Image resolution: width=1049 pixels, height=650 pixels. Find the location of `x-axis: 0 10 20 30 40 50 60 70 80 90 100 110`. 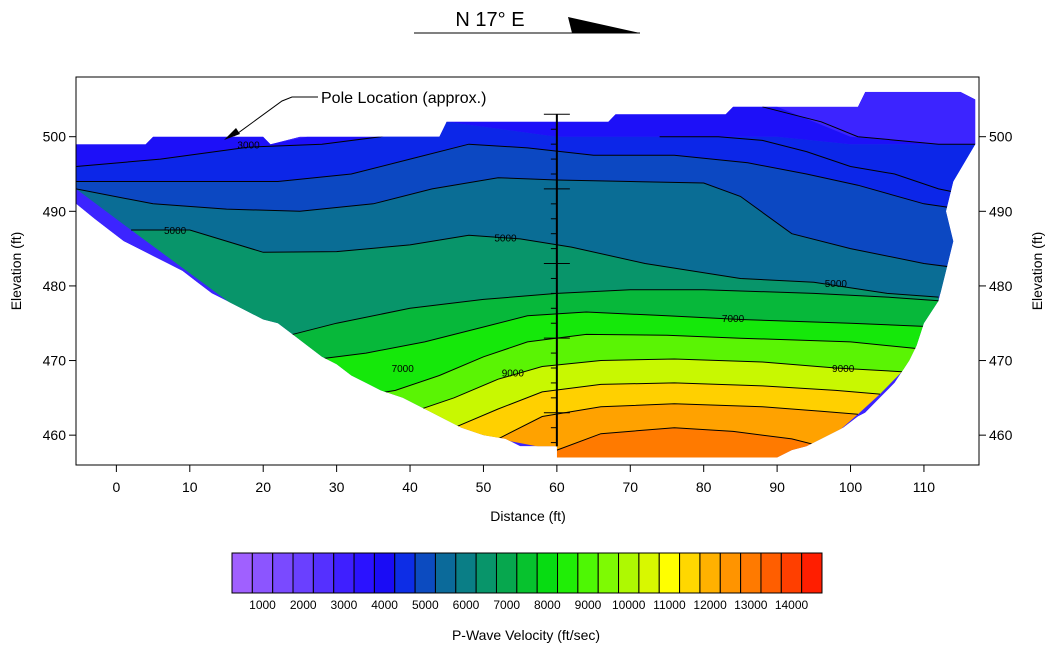

x-axis: 0 10 20 30 40 50 60 70 80 90 100 110 is located at coordinates (523, 480).